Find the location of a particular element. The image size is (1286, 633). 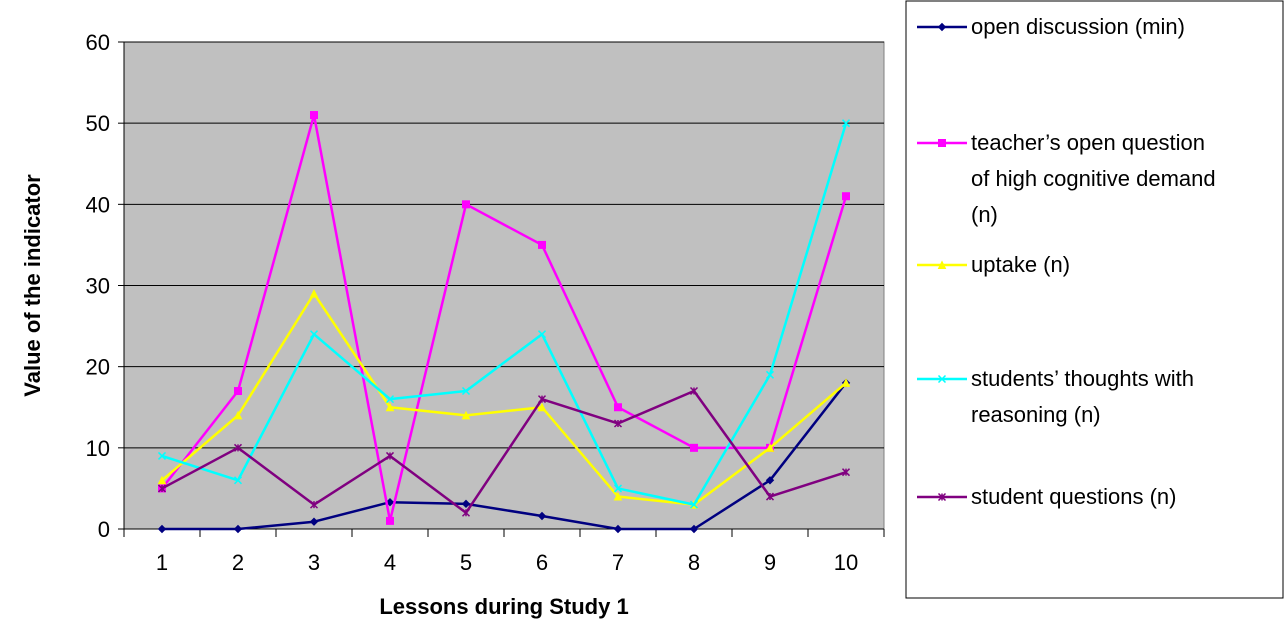

legend-entry: open discussion (min) is located at coordinates (1051, 26).